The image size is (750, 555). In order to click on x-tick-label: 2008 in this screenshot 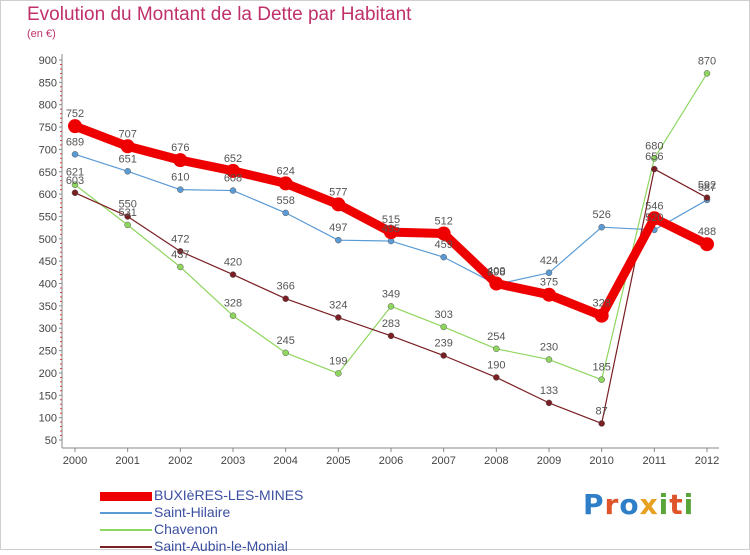, I will do `click(496, 461)`.